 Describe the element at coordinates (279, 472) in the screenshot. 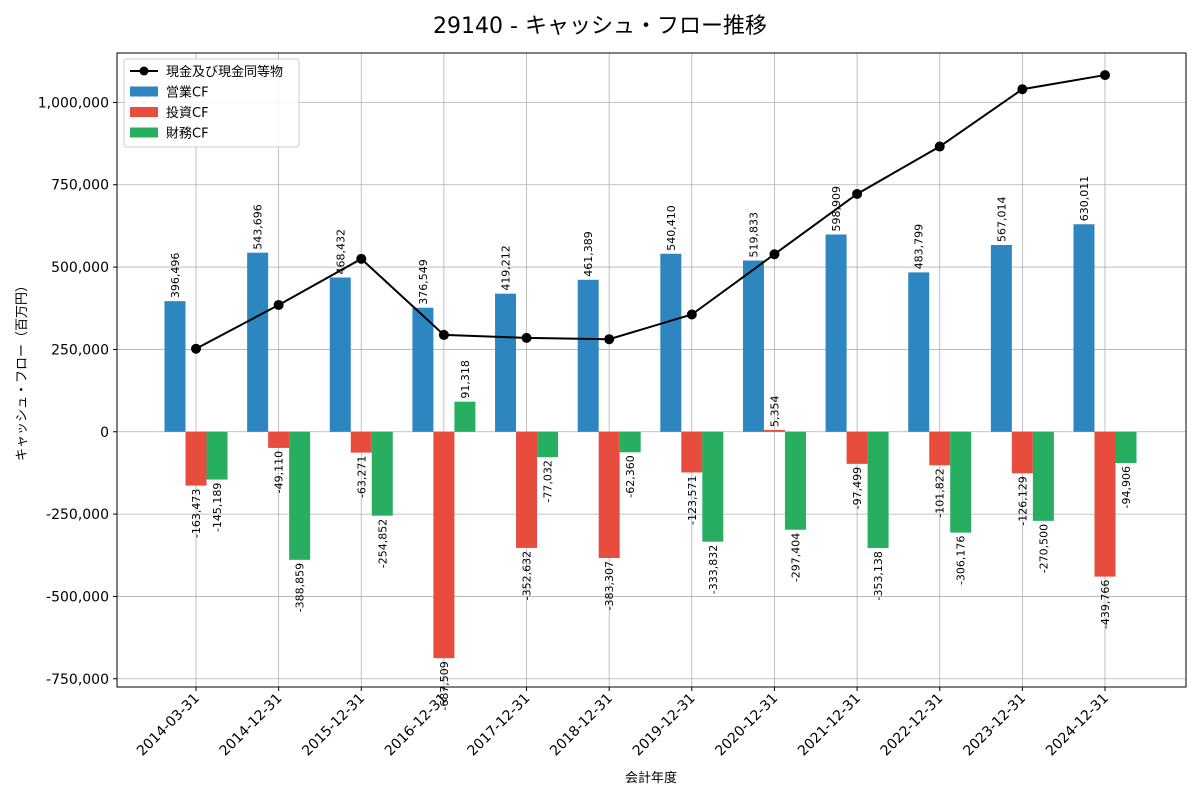

I see `data-label: -49,110` at that location.